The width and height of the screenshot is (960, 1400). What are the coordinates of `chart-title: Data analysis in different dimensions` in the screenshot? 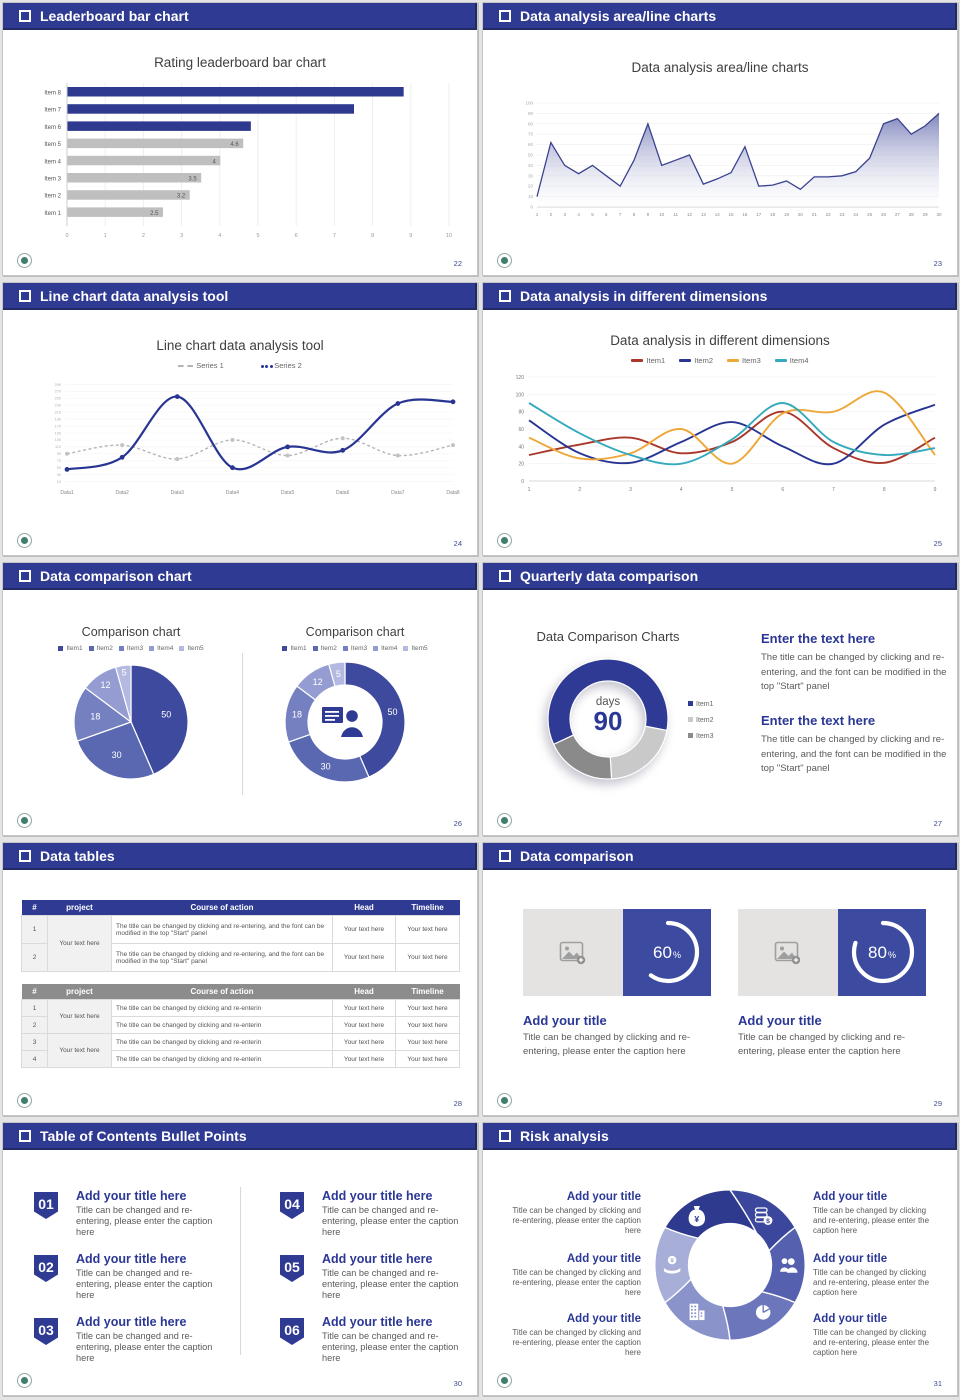 It's located at (720, 340).